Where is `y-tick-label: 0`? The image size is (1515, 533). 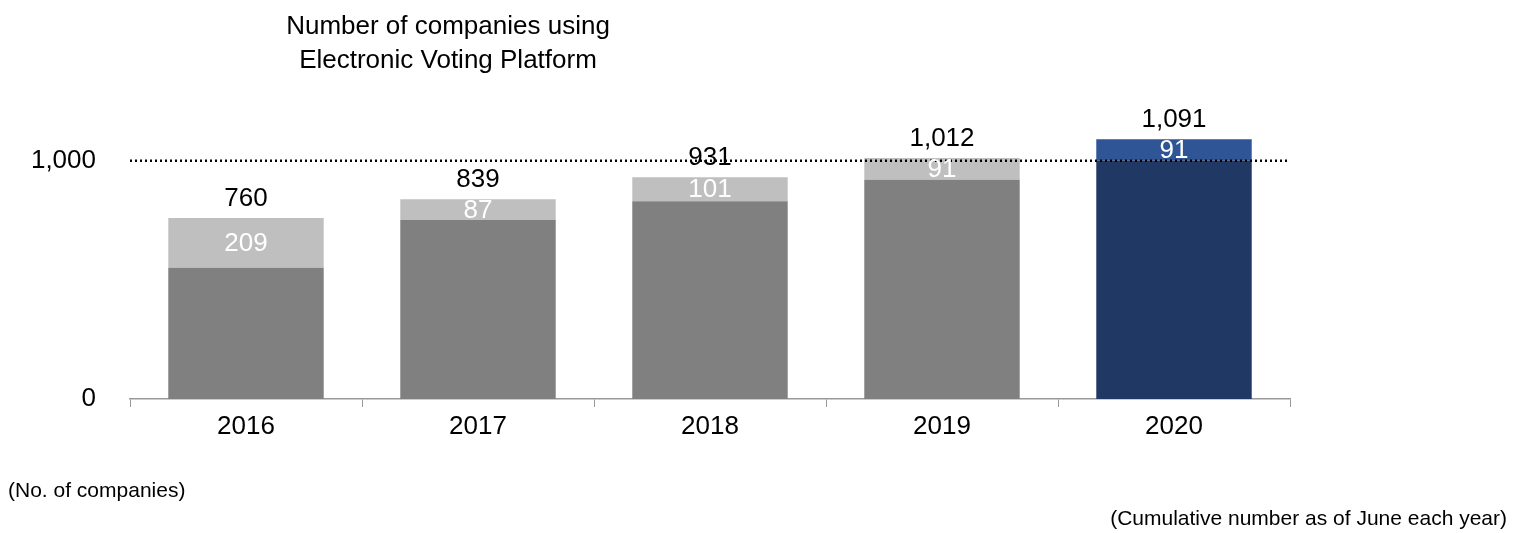
y-tick-label: 0 is located at coordinates (88, 397).